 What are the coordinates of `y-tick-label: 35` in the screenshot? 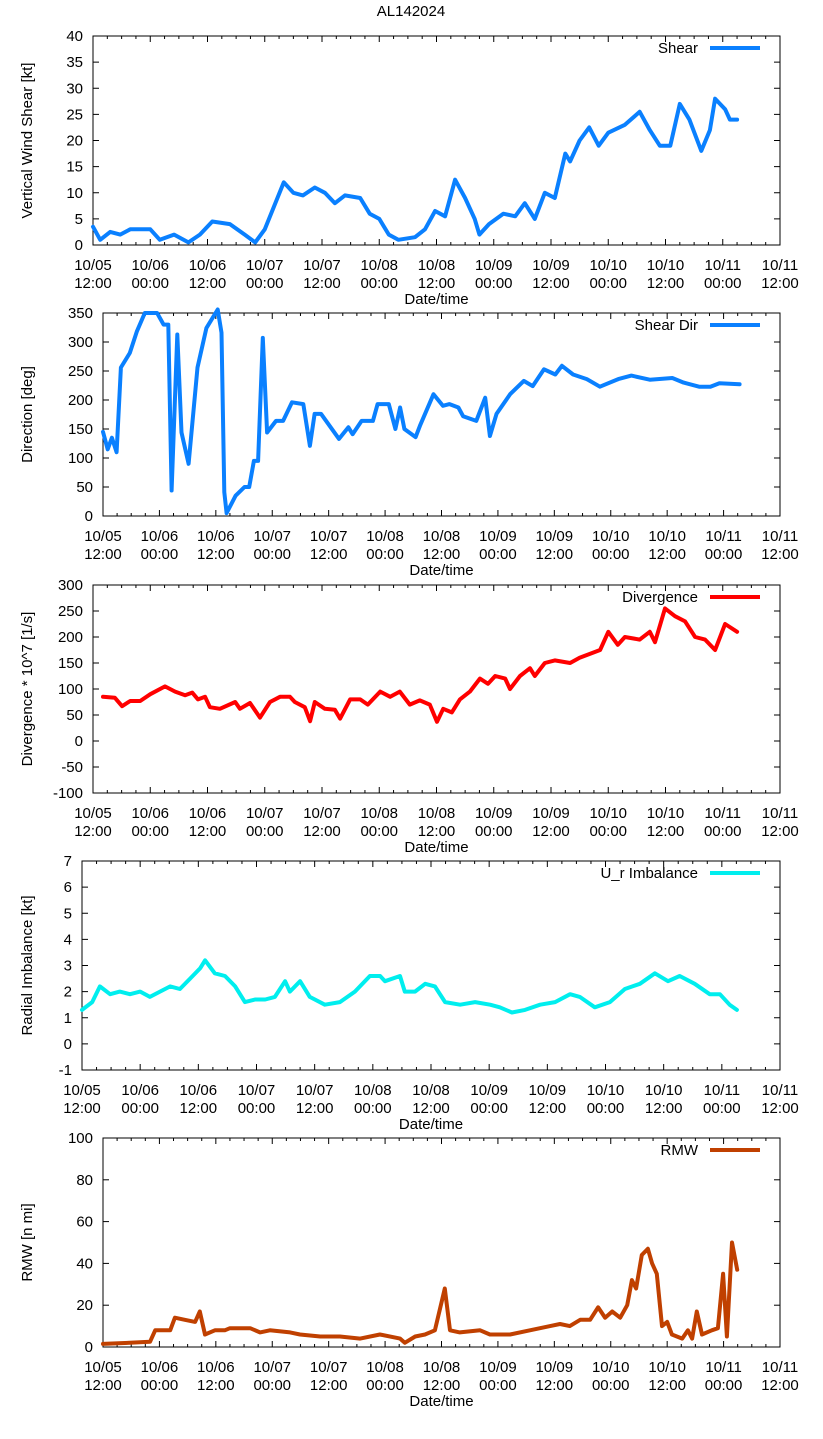 It's located at (74, 62).